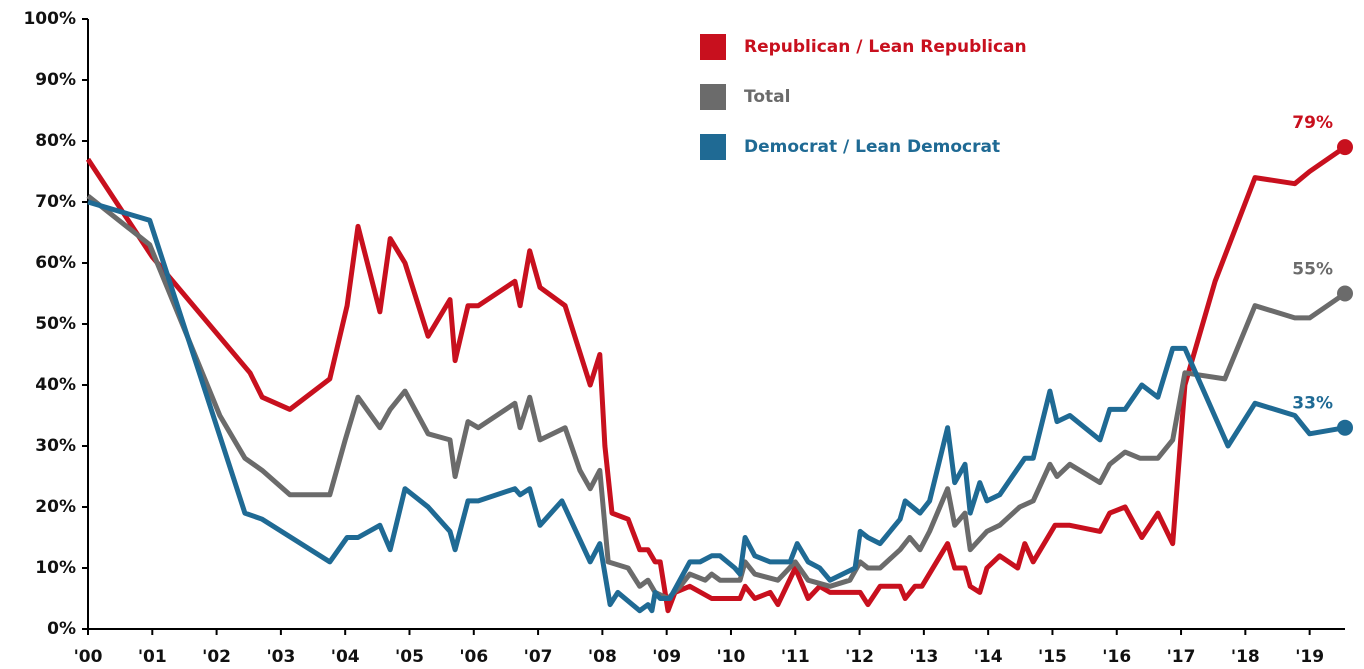  What do you see at coordinates (1052, 657) in the screenshot?
I see `x-tick-label: '15` at bounding box center [1052, 657].